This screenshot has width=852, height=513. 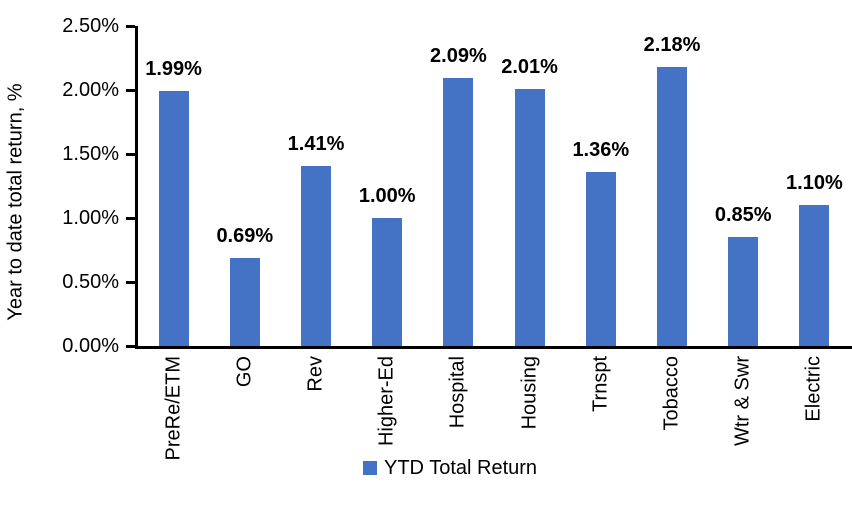 I want to click on y-tick-label: 2.50%, so click(x=90, y=26).